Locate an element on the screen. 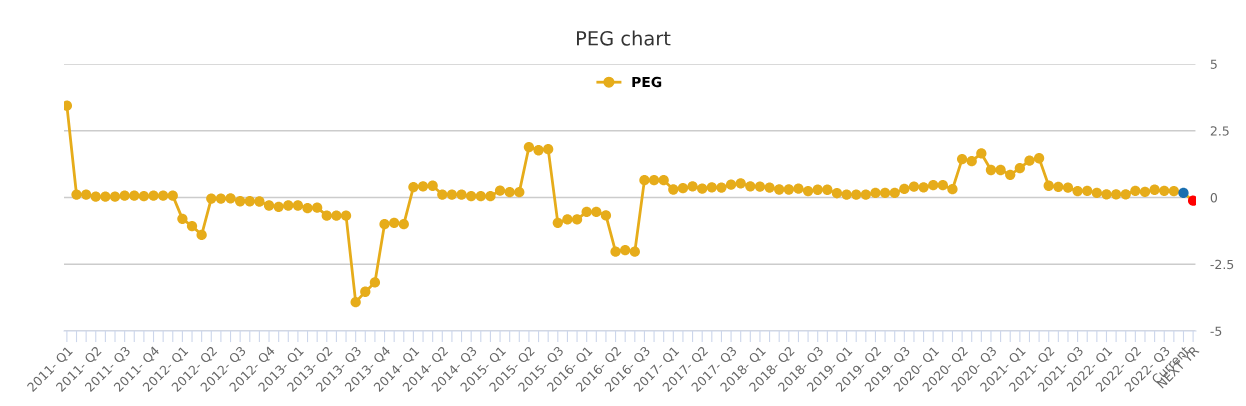 The image size is (1246, 406). legend-label: PEG is located at coordinates (647, 82).